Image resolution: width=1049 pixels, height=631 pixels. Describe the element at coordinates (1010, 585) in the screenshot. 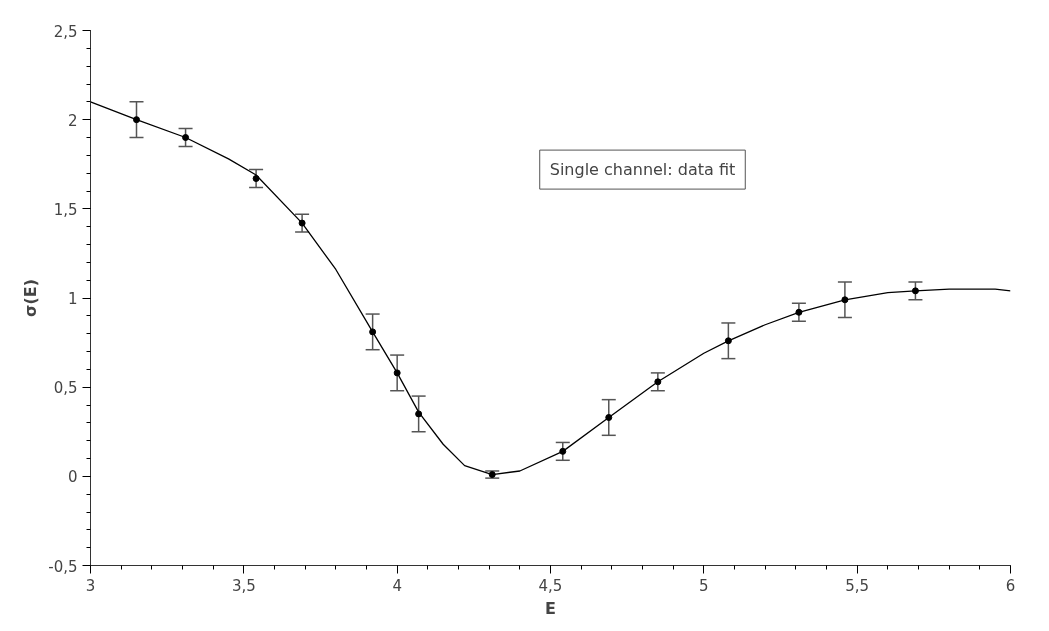

I see `x-tick-label: 6` at that location.